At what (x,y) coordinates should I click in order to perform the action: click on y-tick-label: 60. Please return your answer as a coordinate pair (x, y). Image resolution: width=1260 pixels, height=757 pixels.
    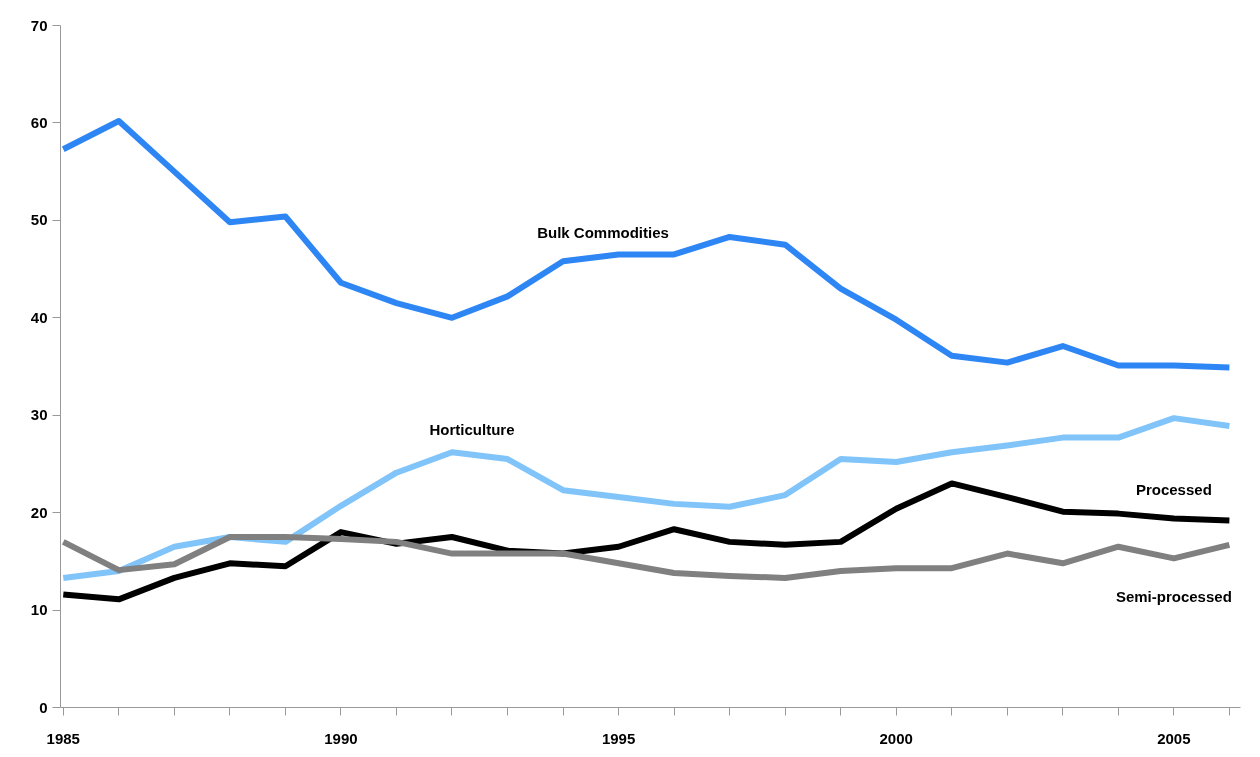
    Looking at the image, I should click on (39, 122).